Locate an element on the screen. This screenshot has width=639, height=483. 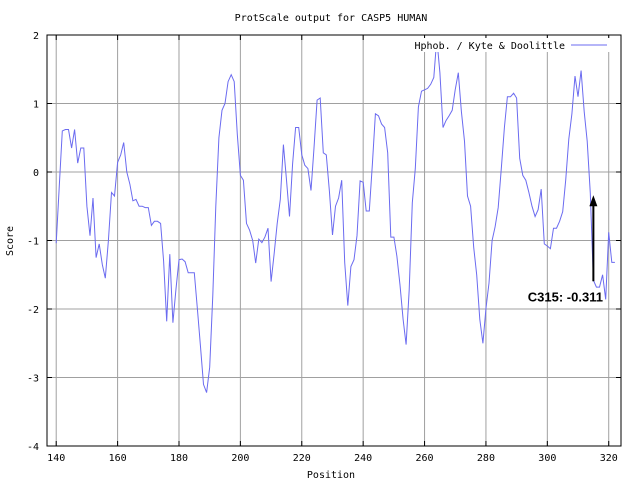
y-tick-label: -1 is located at coordinates (33, 242).